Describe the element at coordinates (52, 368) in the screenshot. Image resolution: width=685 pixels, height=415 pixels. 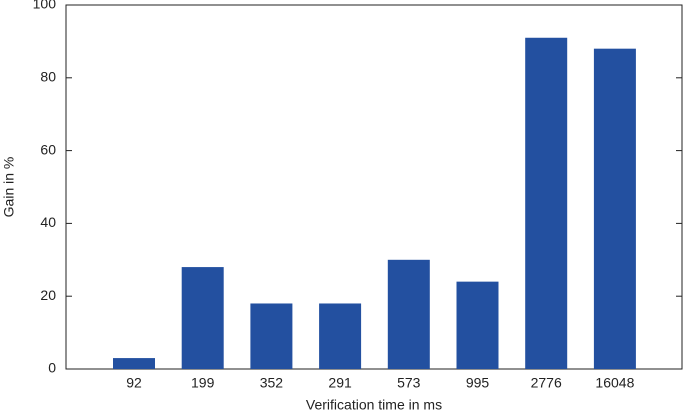
I see `y-tick-label: 0` at that location.